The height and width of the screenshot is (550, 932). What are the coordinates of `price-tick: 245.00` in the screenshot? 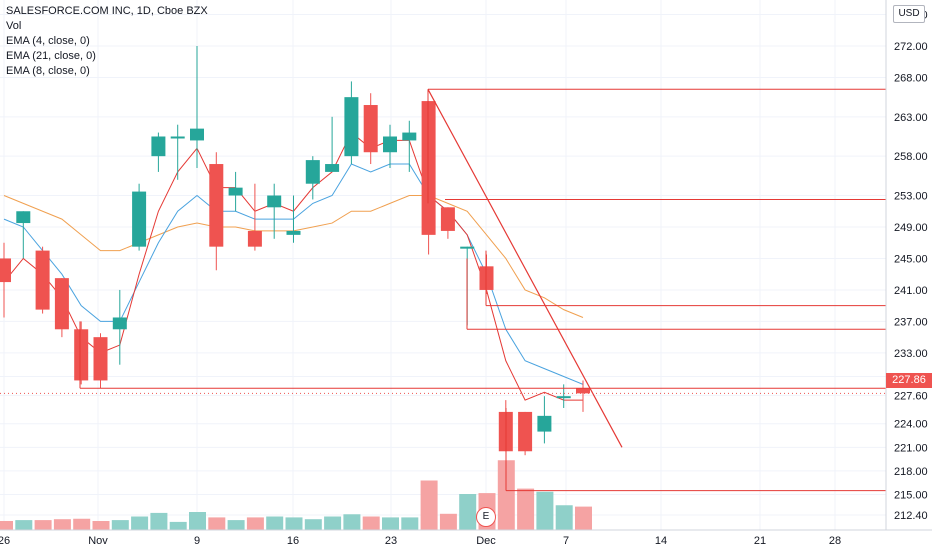 It's located at (911, 259).